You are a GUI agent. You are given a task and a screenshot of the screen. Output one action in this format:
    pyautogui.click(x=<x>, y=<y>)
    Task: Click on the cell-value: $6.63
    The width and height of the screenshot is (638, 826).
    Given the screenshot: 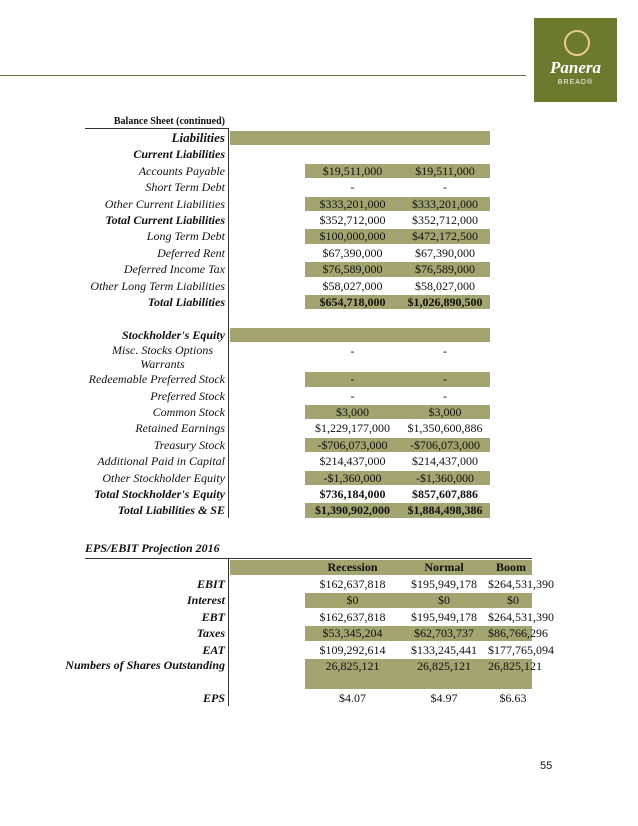 What is the action you would take?
    pyautogui.click(x=513, y=698)
    